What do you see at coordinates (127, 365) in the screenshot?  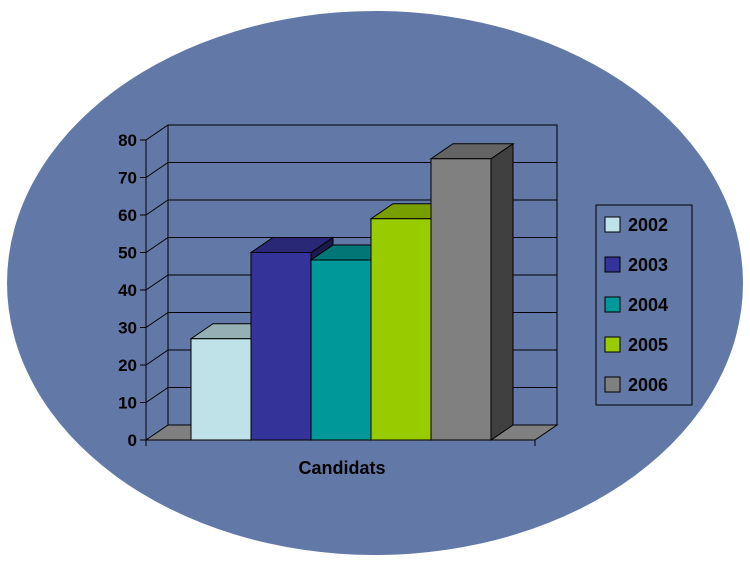 I see `y-tick-label: 20` at bounding box center [127, 365].